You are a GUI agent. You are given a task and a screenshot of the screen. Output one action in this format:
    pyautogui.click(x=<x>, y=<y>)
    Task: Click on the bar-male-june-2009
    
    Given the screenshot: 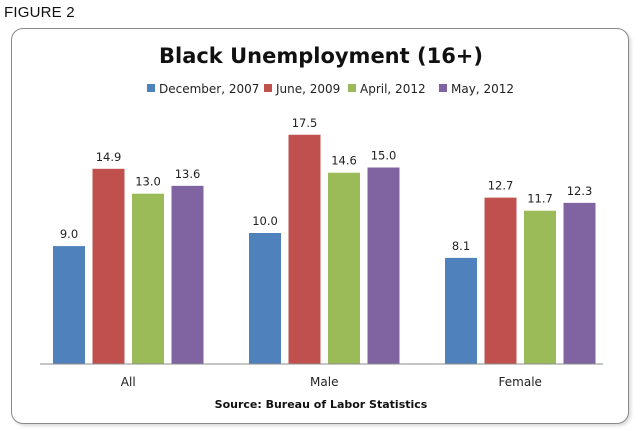 What is the action you would take?
    pyautogui.click(x=304, y=249)
    